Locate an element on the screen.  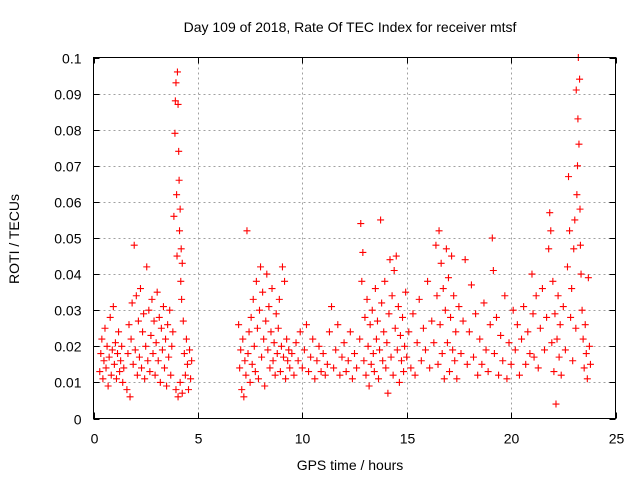
y-tick-label: 0.07 is located at coordinates (67, 167).